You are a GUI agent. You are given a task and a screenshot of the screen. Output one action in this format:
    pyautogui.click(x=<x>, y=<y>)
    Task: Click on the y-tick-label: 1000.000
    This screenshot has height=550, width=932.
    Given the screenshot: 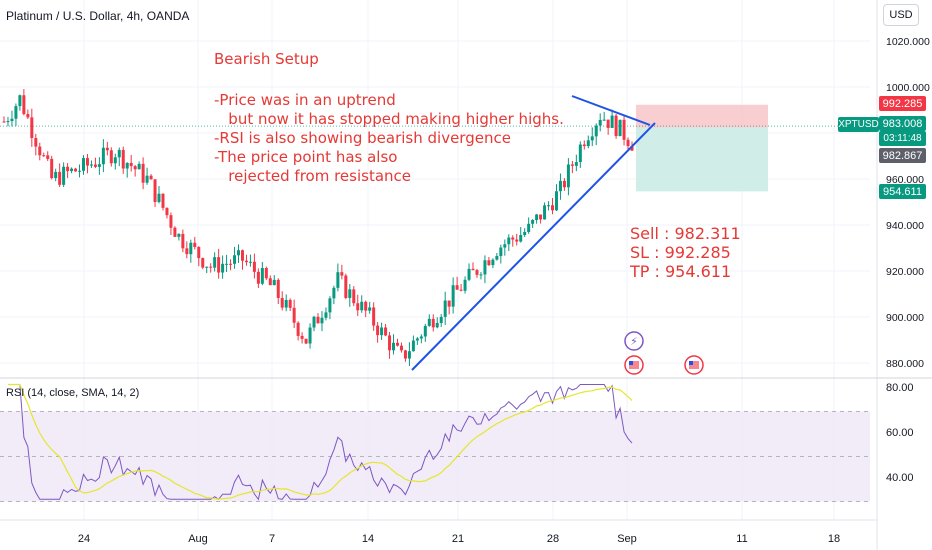 What is the action you would take?
    pyautogui.click(x=908, y=88)
    